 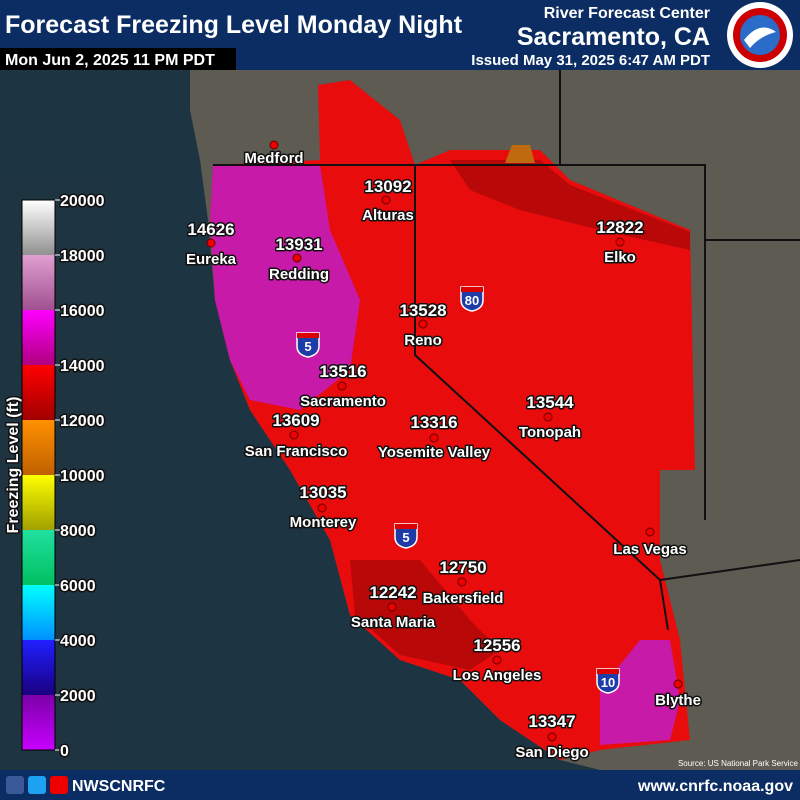 What do you see at coordinates (37, 785) in the screenshot?
I see `twitter-icon` at bounding box center [37, 785].